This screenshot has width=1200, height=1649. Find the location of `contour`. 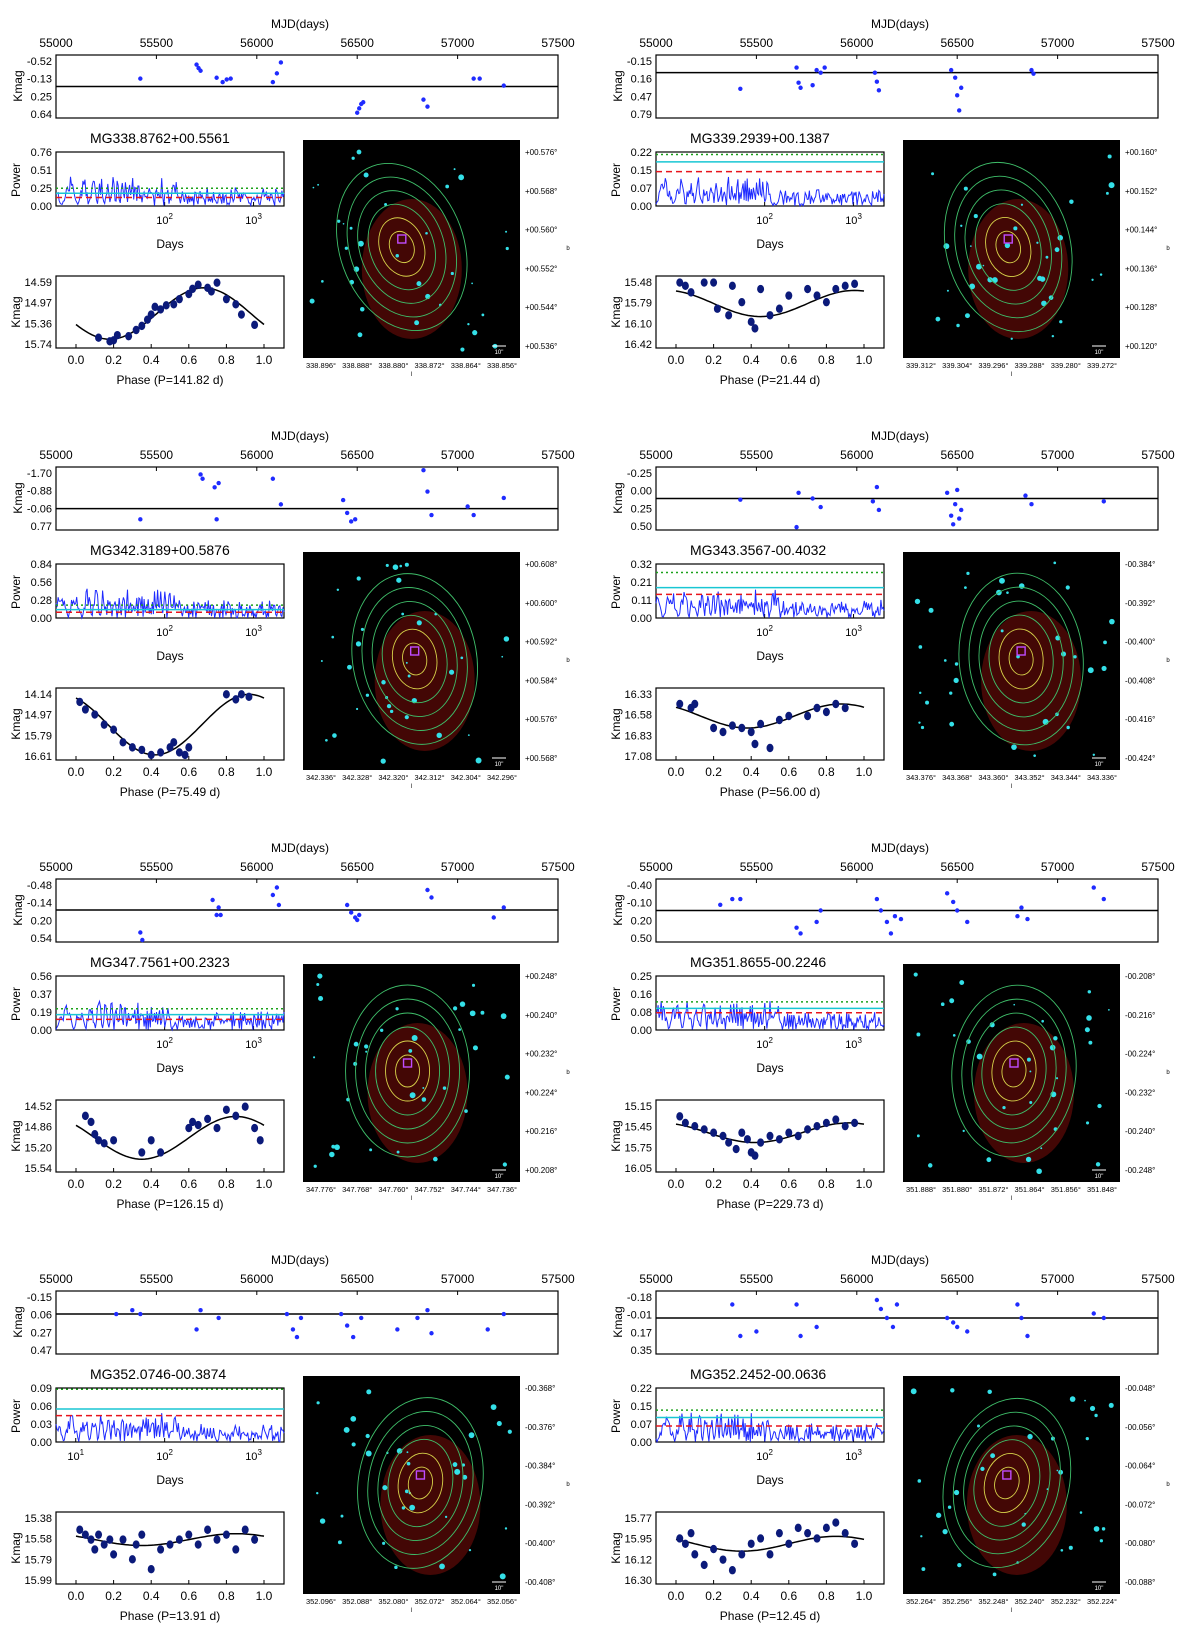

contour is located at coordinates (1006, 1483).